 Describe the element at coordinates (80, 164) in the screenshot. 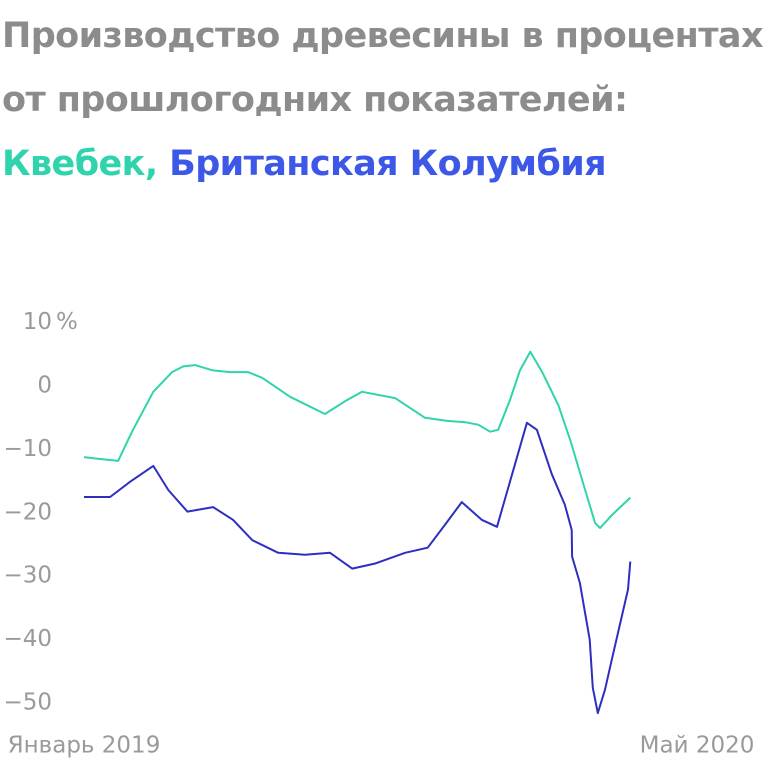

I see `legend-label: Квебек,` at that location.